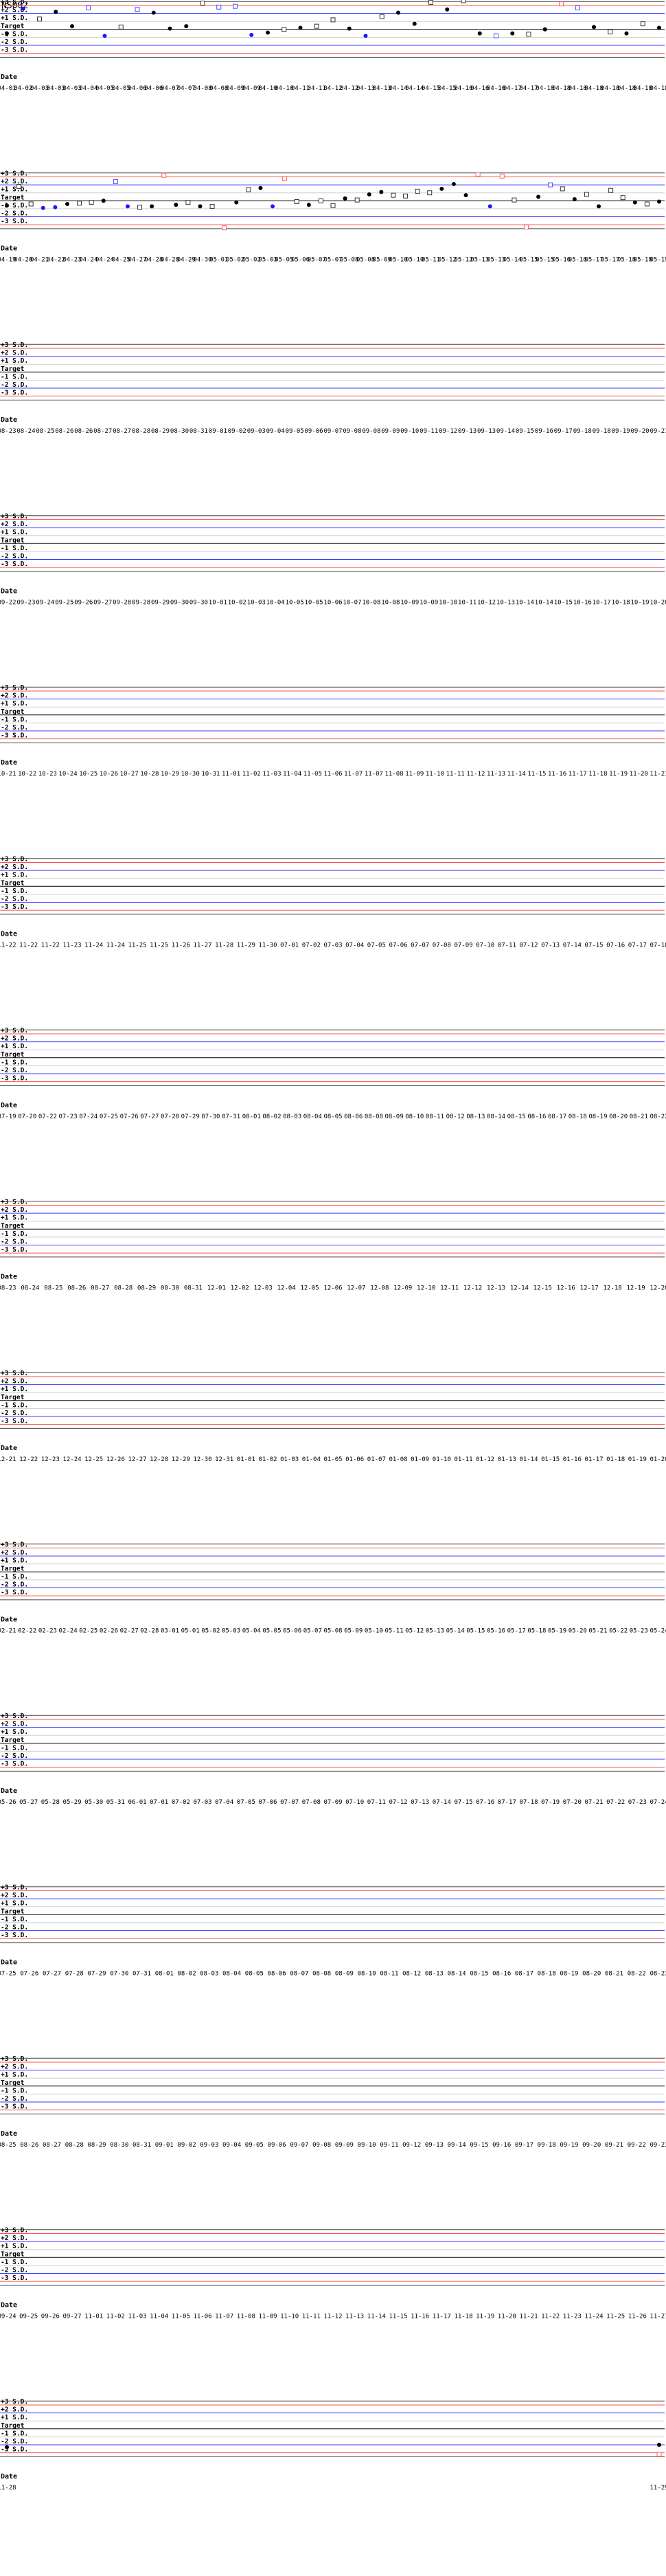 The image size is (666, 2576). Describe the element at coordinates (389, 2145) in the screenshot. I see `x-tick-label: 09-11` at that location.